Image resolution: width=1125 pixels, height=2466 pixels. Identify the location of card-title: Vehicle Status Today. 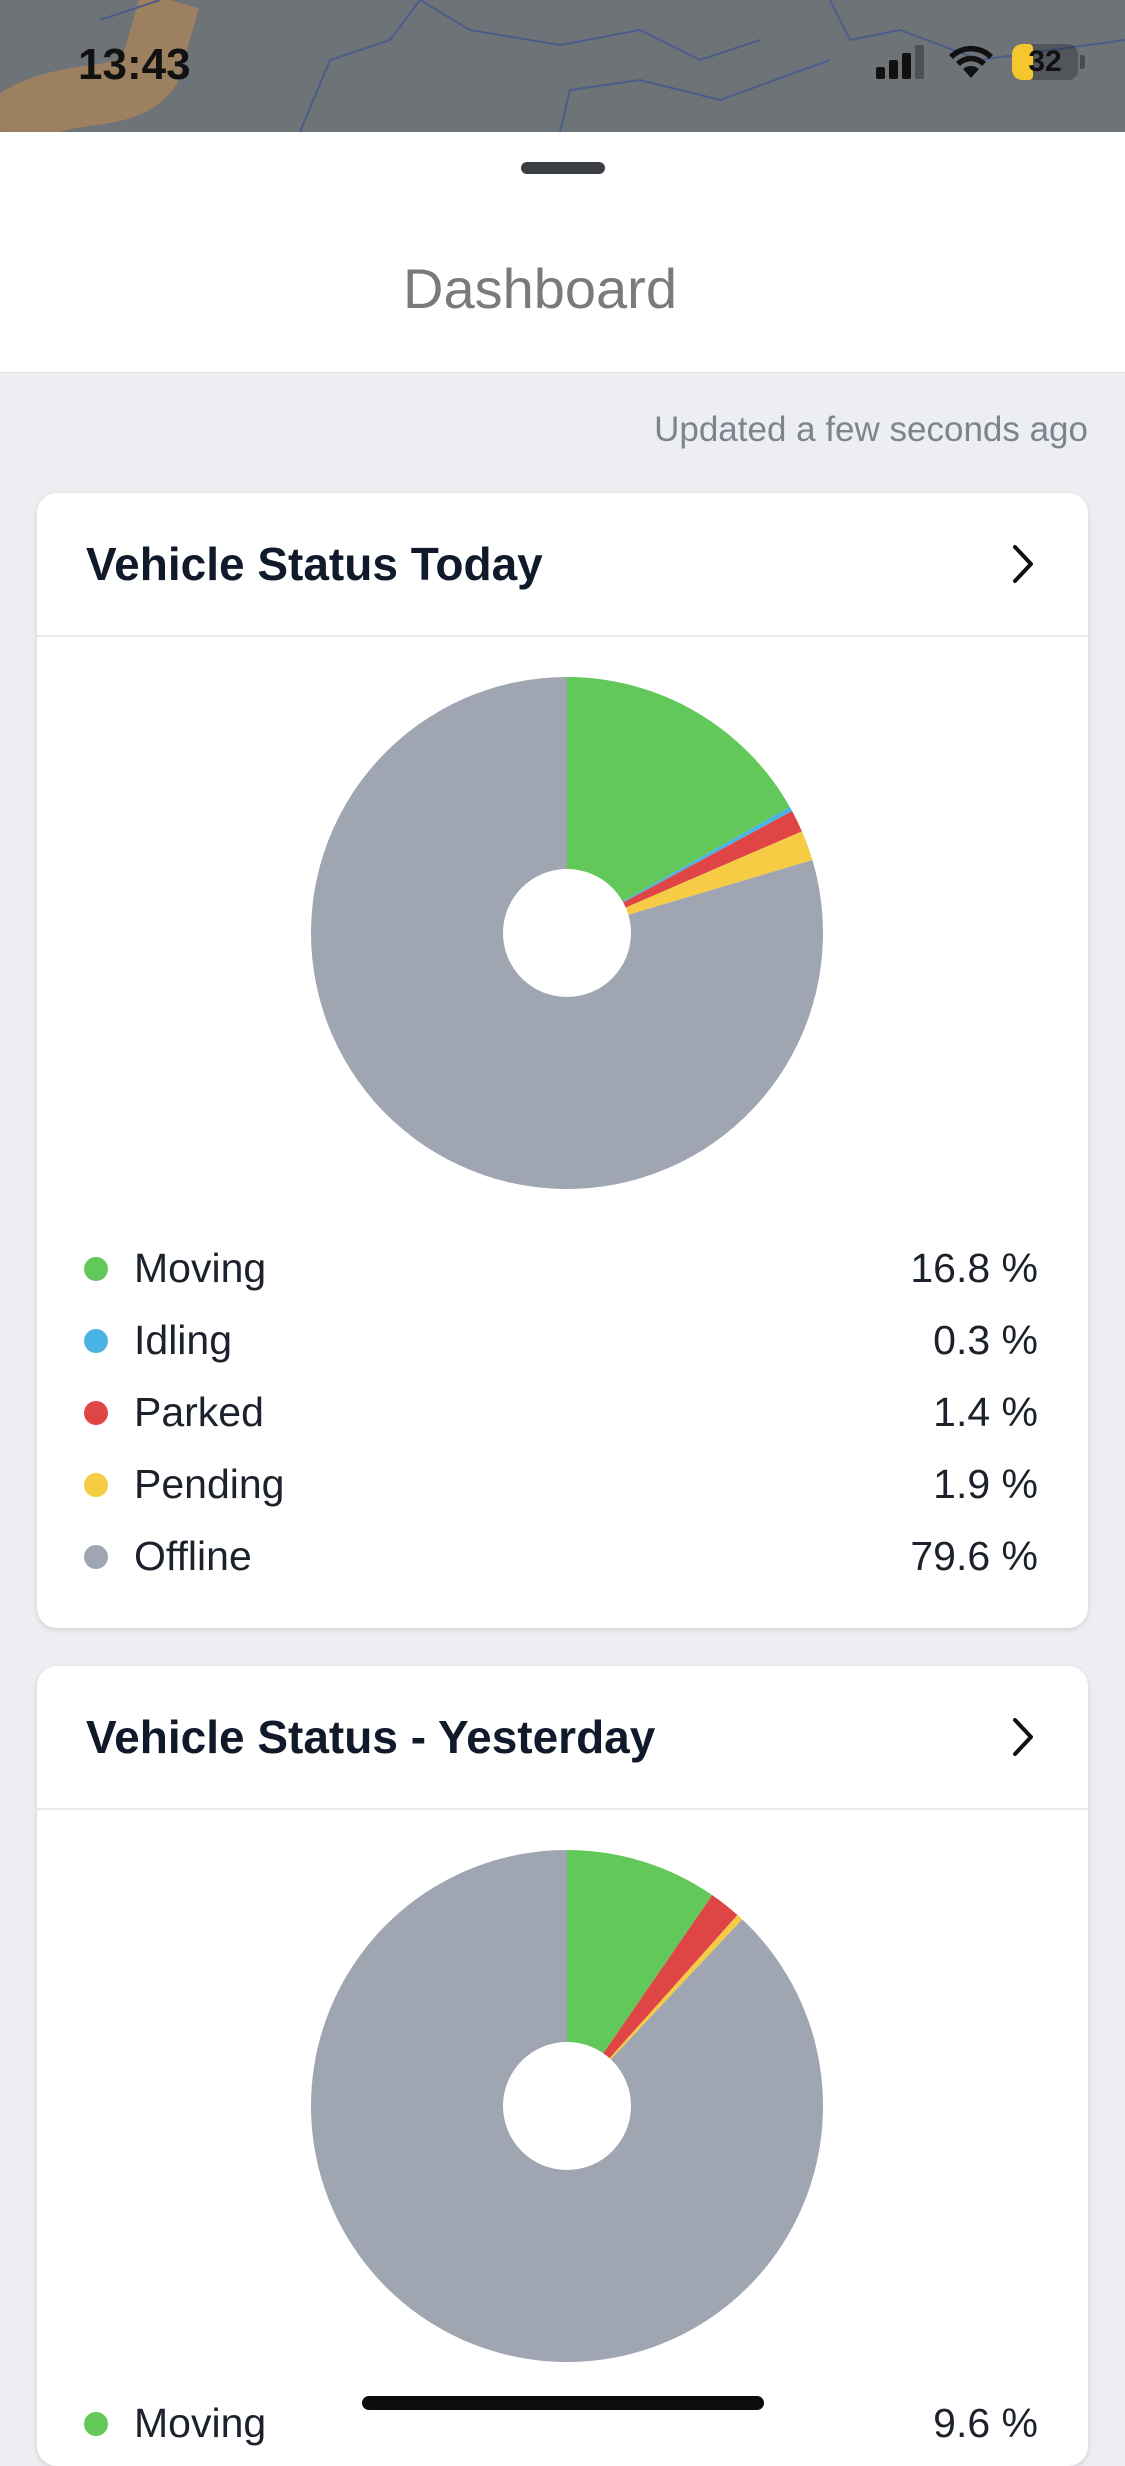
(314, 564).